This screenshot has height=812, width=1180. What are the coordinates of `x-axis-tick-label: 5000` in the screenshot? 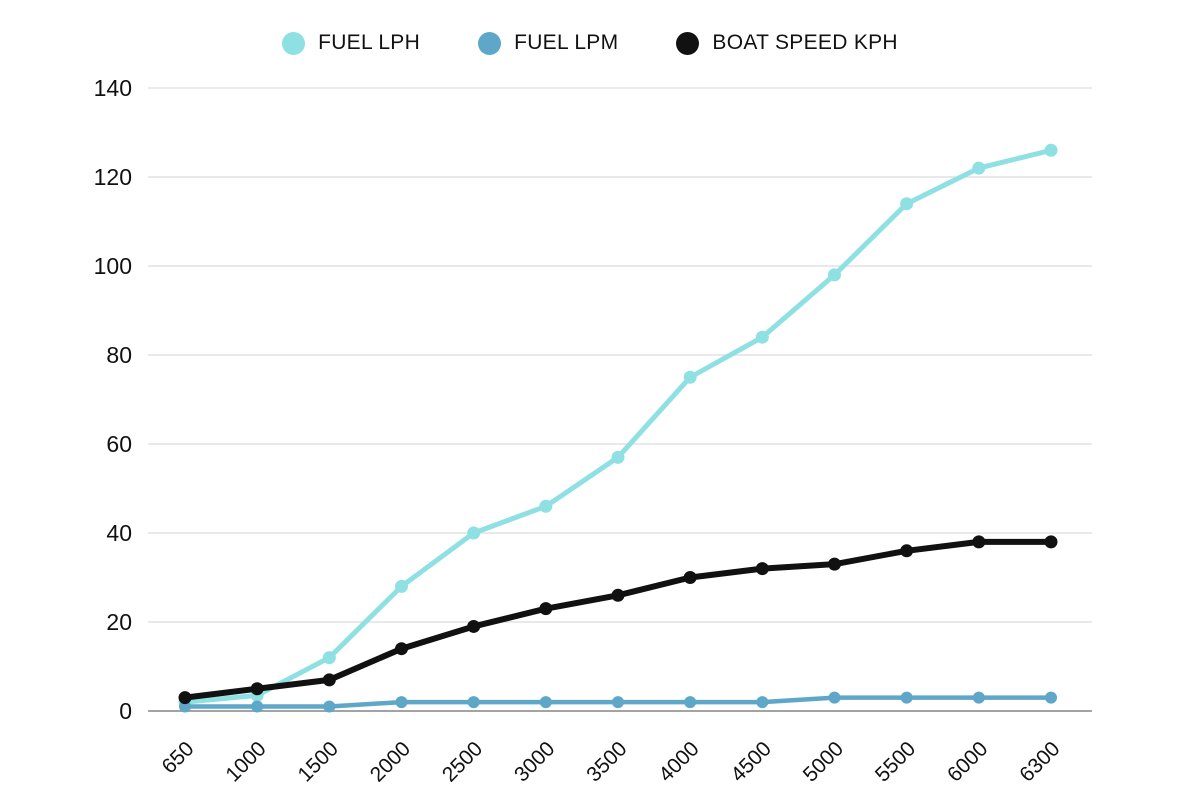 It's located at (823, 761).